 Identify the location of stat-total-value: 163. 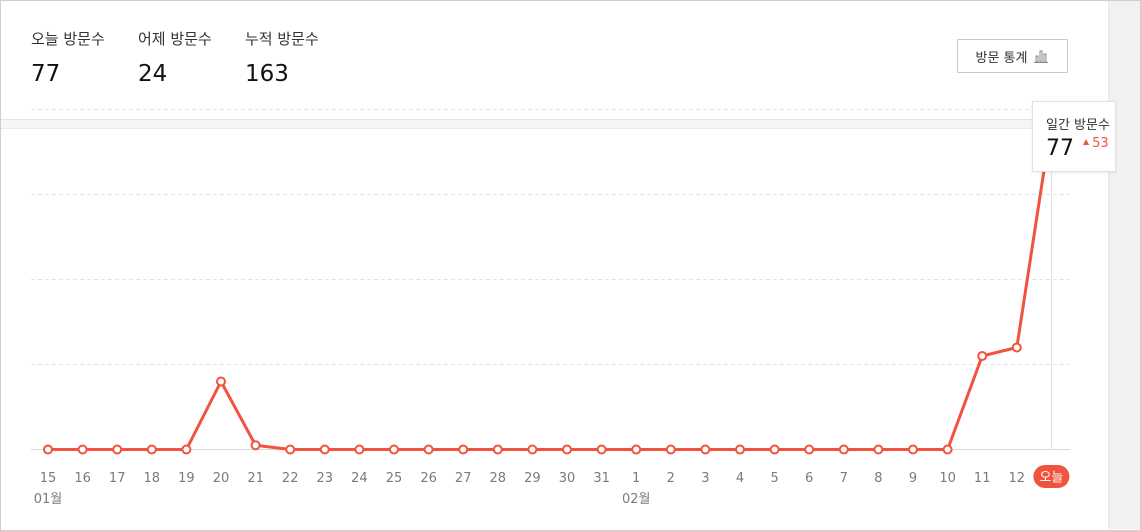
(267, 74).